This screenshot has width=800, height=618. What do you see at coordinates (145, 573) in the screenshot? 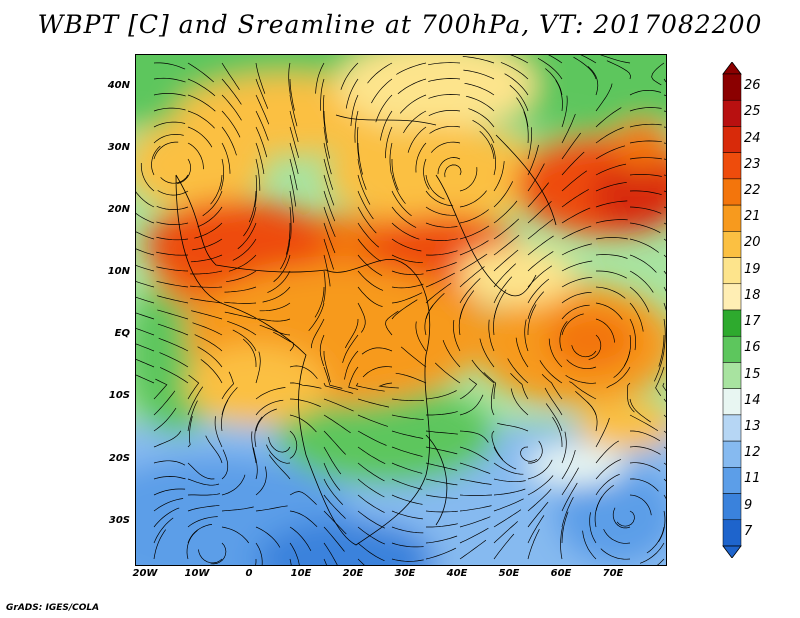
I see `lon-label-20w: 20W` at bounding box center [145, 573].